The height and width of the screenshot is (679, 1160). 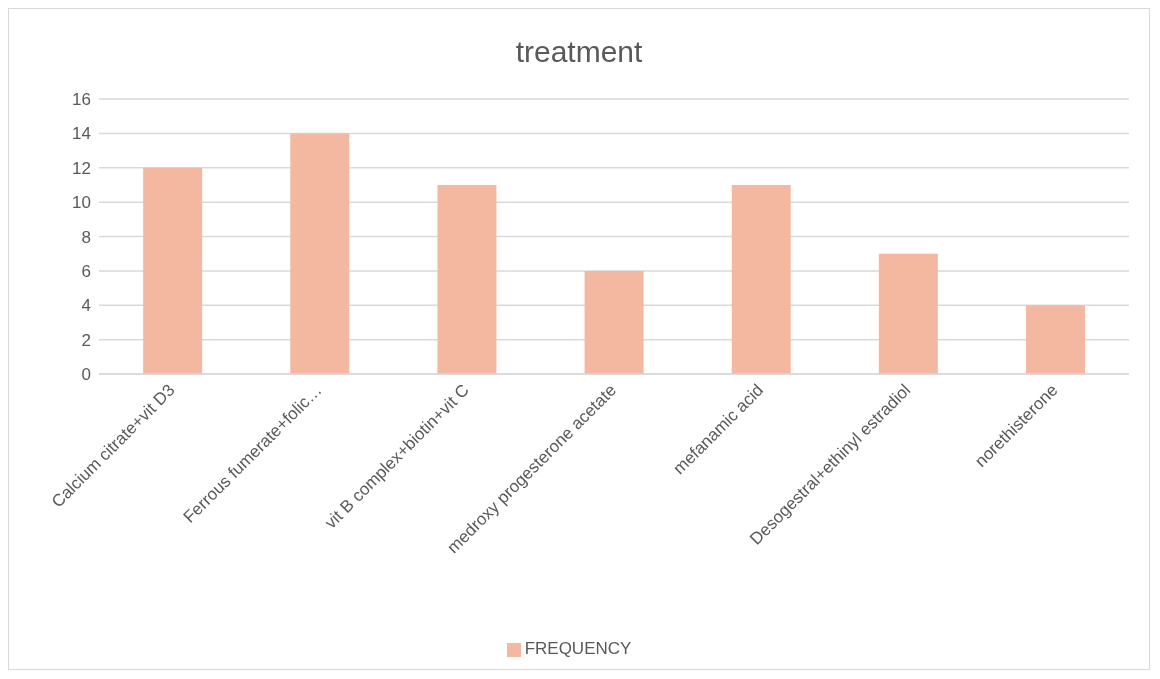 What do you see at coordinates (81, 168) in the screenshot?
I see `y-tick-label: 12` at bounding box center [81, 168].